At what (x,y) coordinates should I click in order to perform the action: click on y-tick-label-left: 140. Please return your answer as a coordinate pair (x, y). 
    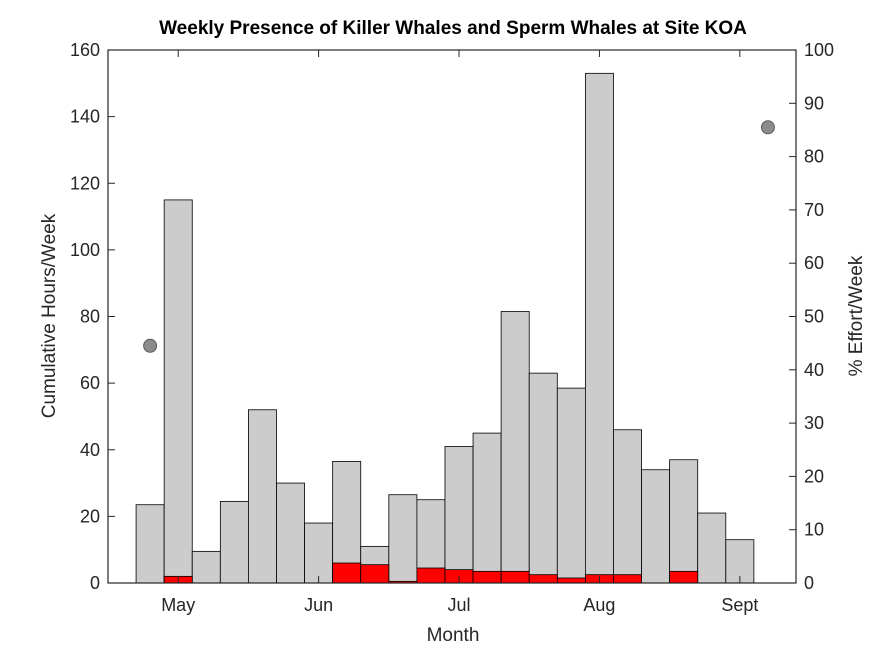
    Looking at the image, I should click on (85, 117).